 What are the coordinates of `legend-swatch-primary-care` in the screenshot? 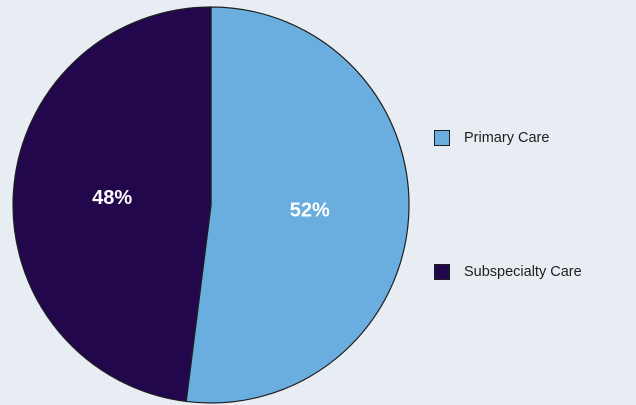 It's located at (442, 138).